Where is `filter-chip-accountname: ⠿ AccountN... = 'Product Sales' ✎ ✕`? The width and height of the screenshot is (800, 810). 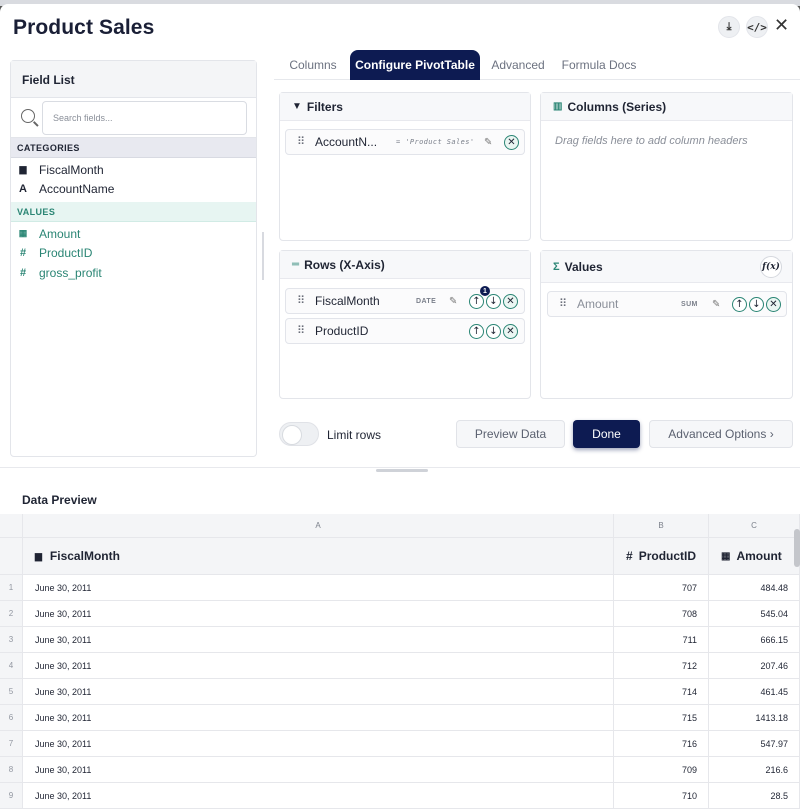
filter-chip-accountname: ⠿ AccountN... = 'Product Sales' ✎ ✕ is located at coordinates (405, 142).